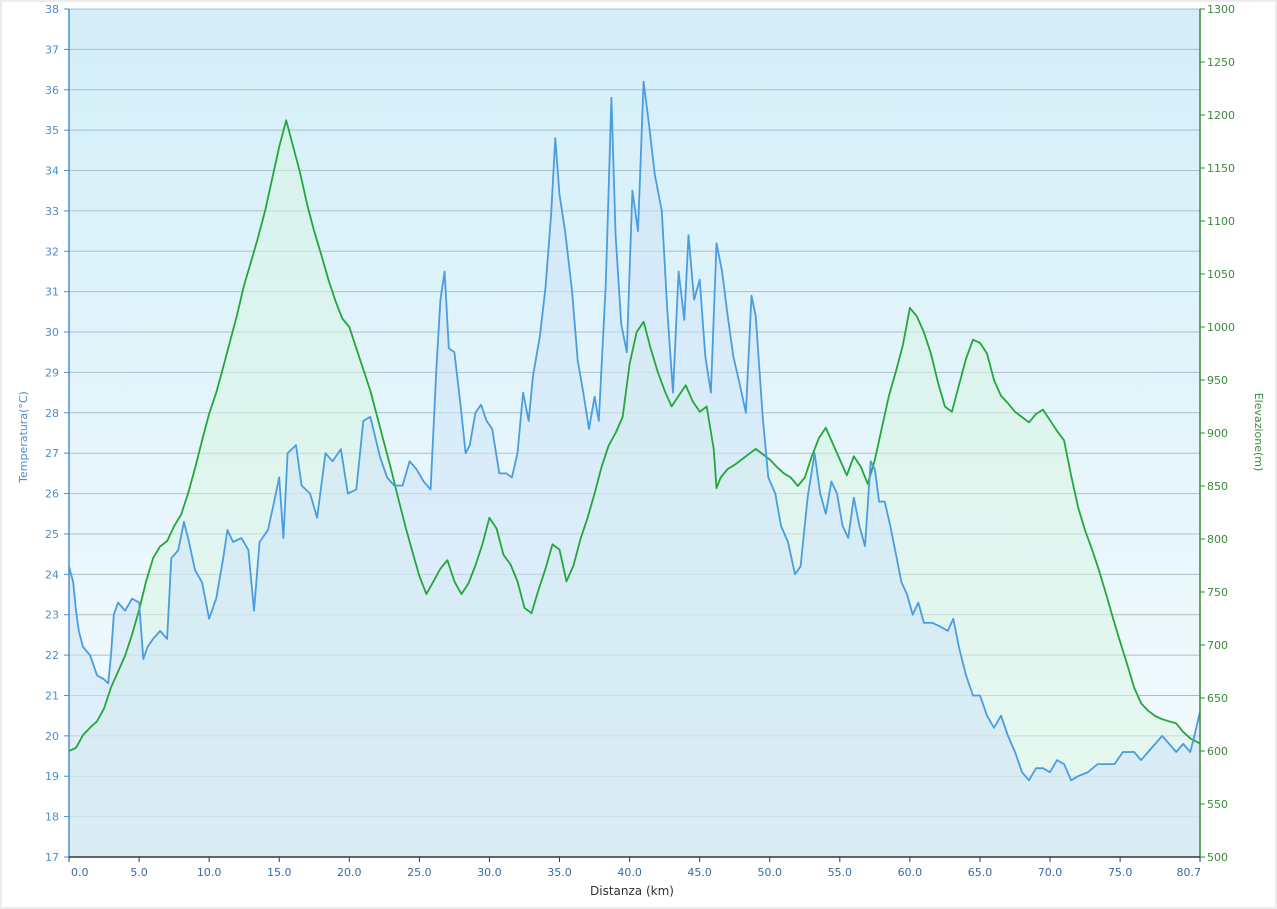 The width and height of the screenshot is (1277, 909). I want to click on y-left-tick-label: 37, so click(52, 49).